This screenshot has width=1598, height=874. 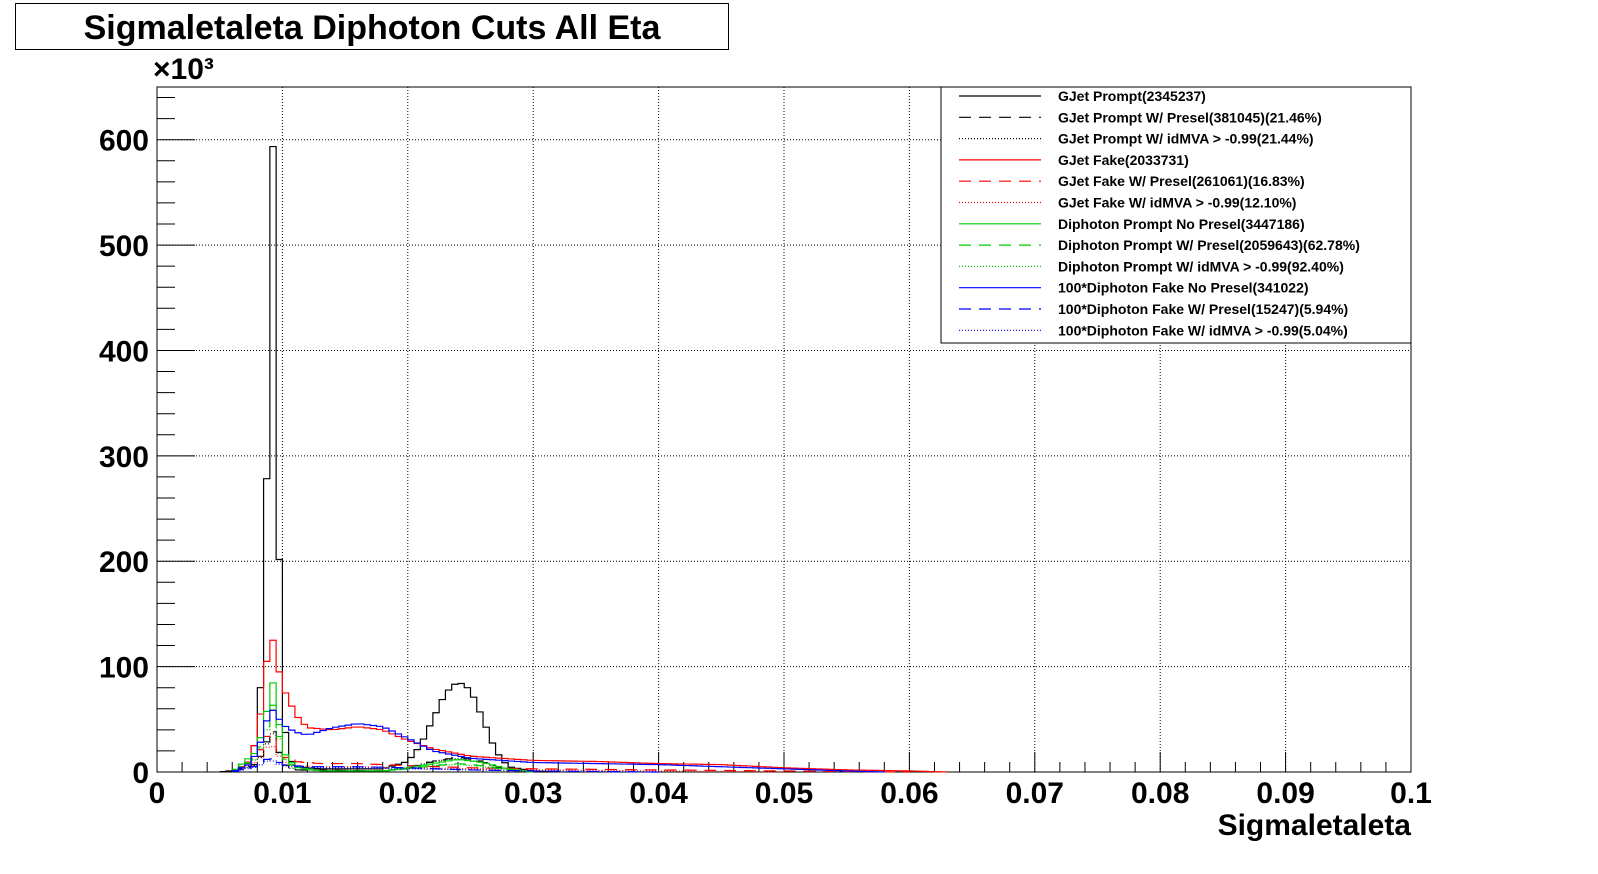 What do you see at coordinates (1160, 793) in the screenshot?
I see `x-tick-label: 0.08` at bounding box center [1160, 793].